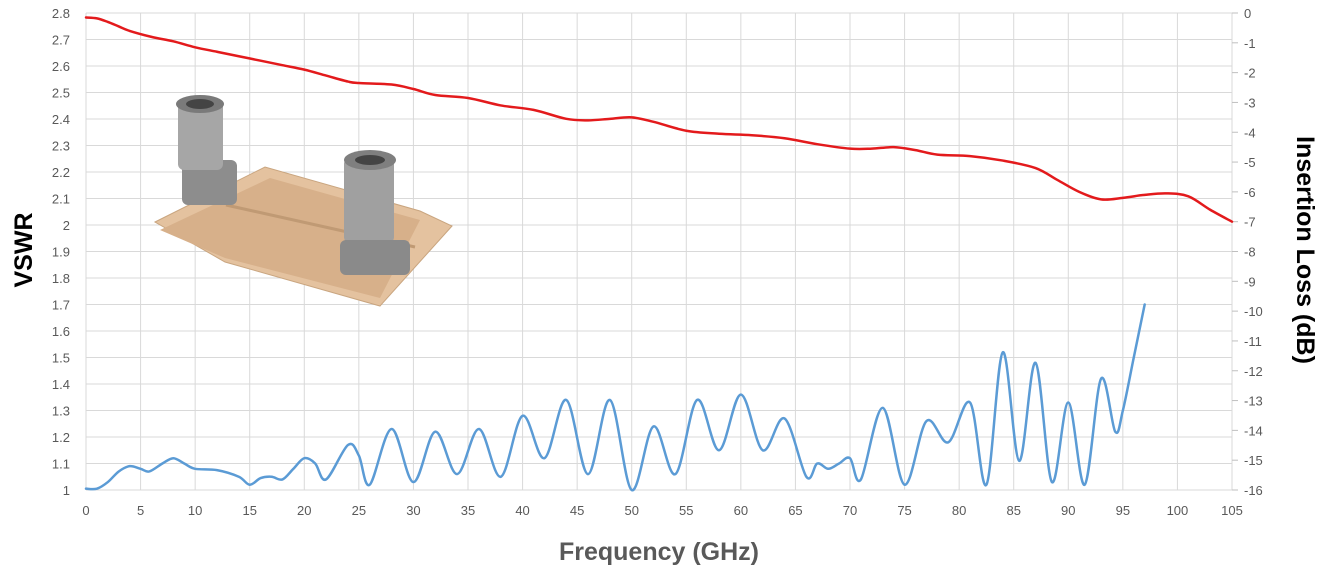 Image resolution: width=1323 pixels, height=574 pixels. What do you see at coordinates (140, 510) in the screenshot?
I see `x-tick-label: 5` at bounding box center [140, 510].